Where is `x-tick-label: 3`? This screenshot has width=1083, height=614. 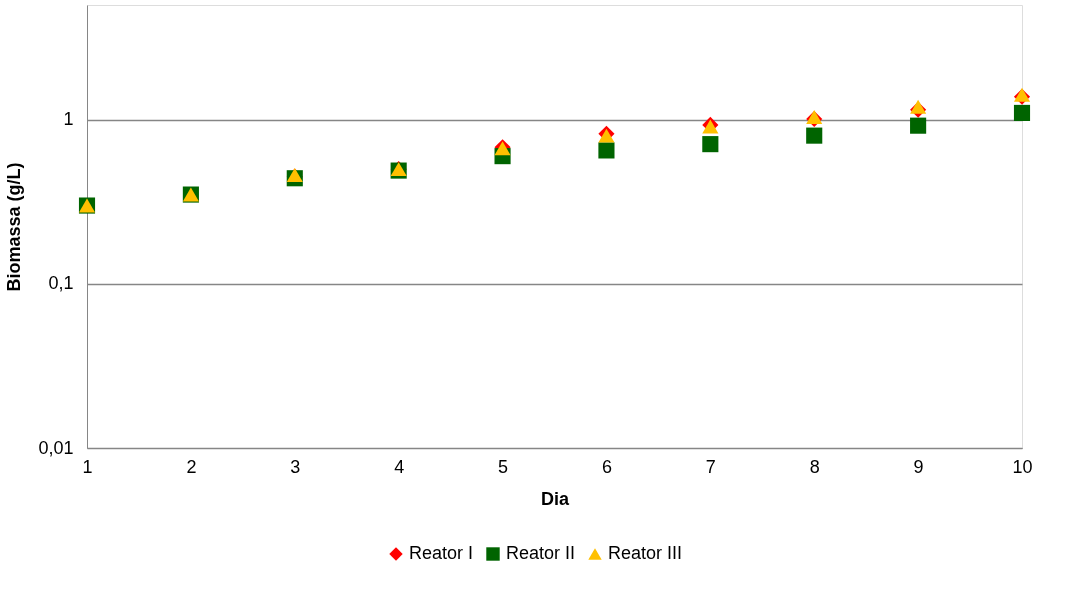
x-tick-label: 3 is located at coordinates (295, 466).